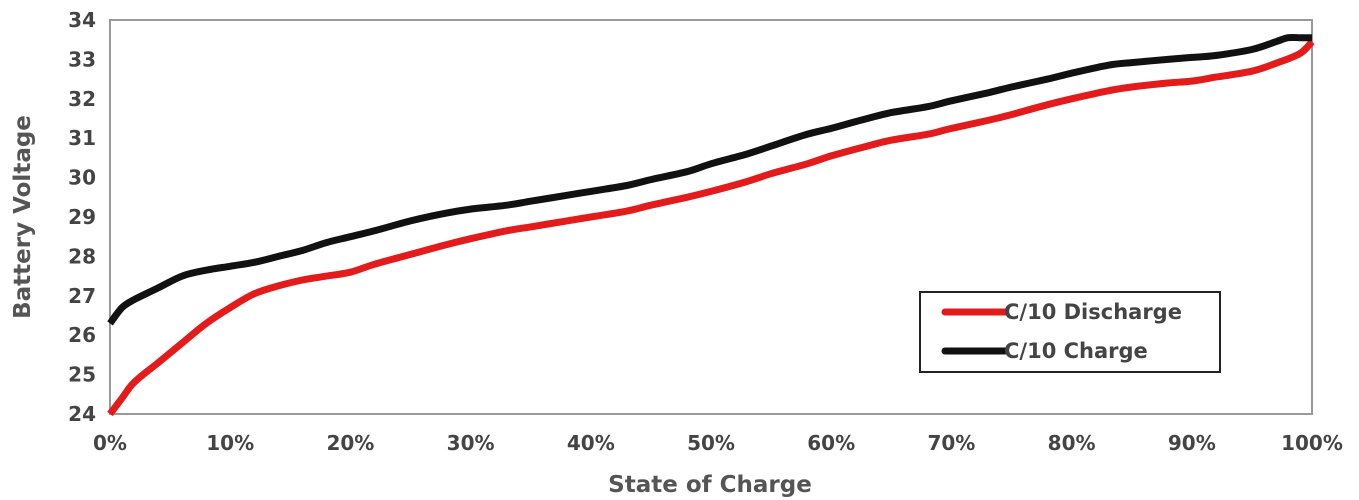  What do you see at coordinates (82, 138) in the screenshot?
I see `y-tick-label: 31` at bounding box center [82, 138].